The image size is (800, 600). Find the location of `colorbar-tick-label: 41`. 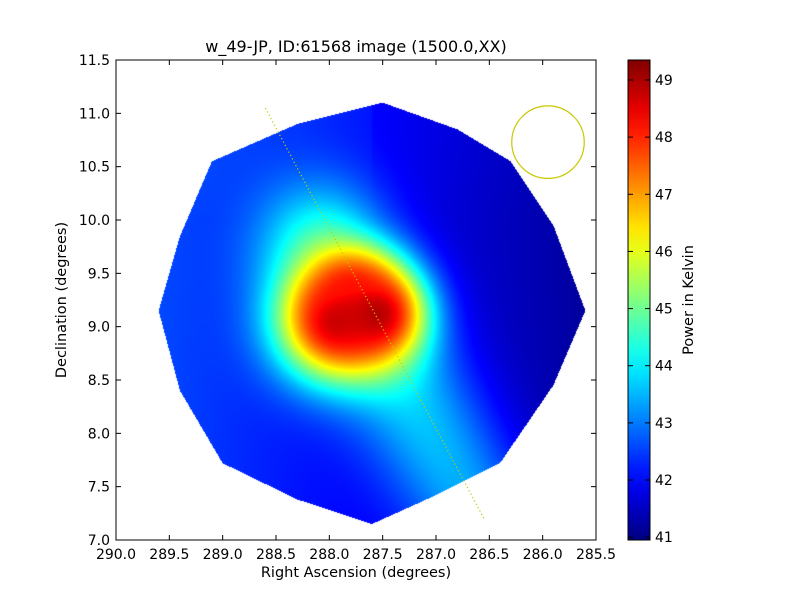

colorbar-tick-label: 41 is located at coordinates (664, 538).